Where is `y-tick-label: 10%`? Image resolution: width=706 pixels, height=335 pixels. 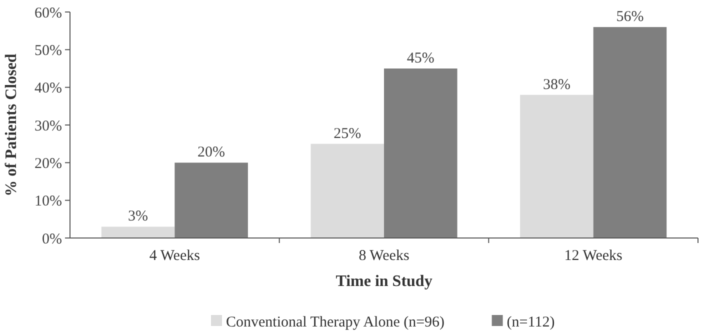 y-tick-label: 10% is located at coordinates (48, 202).